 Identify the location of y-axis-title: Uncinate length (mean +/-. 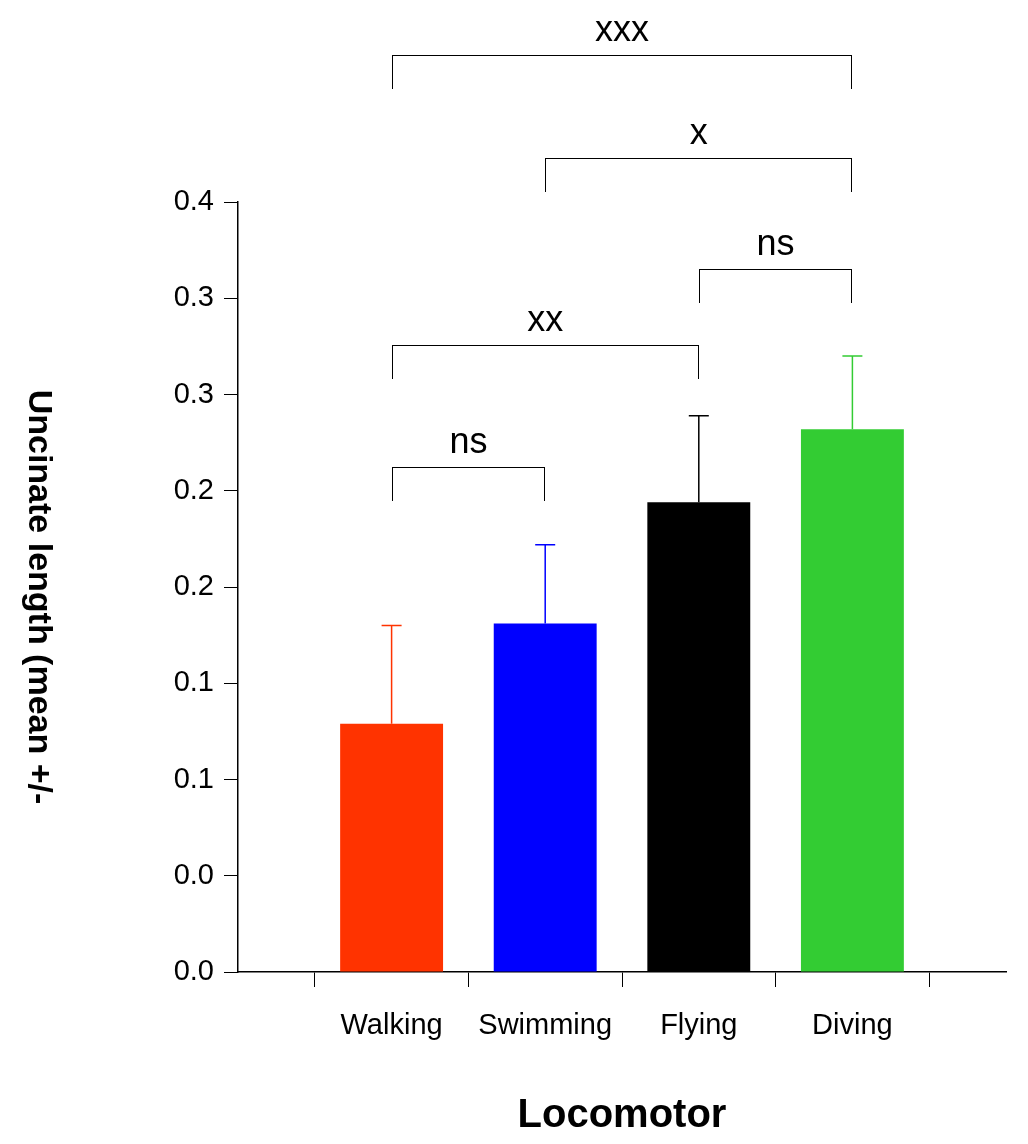
(40, 597).